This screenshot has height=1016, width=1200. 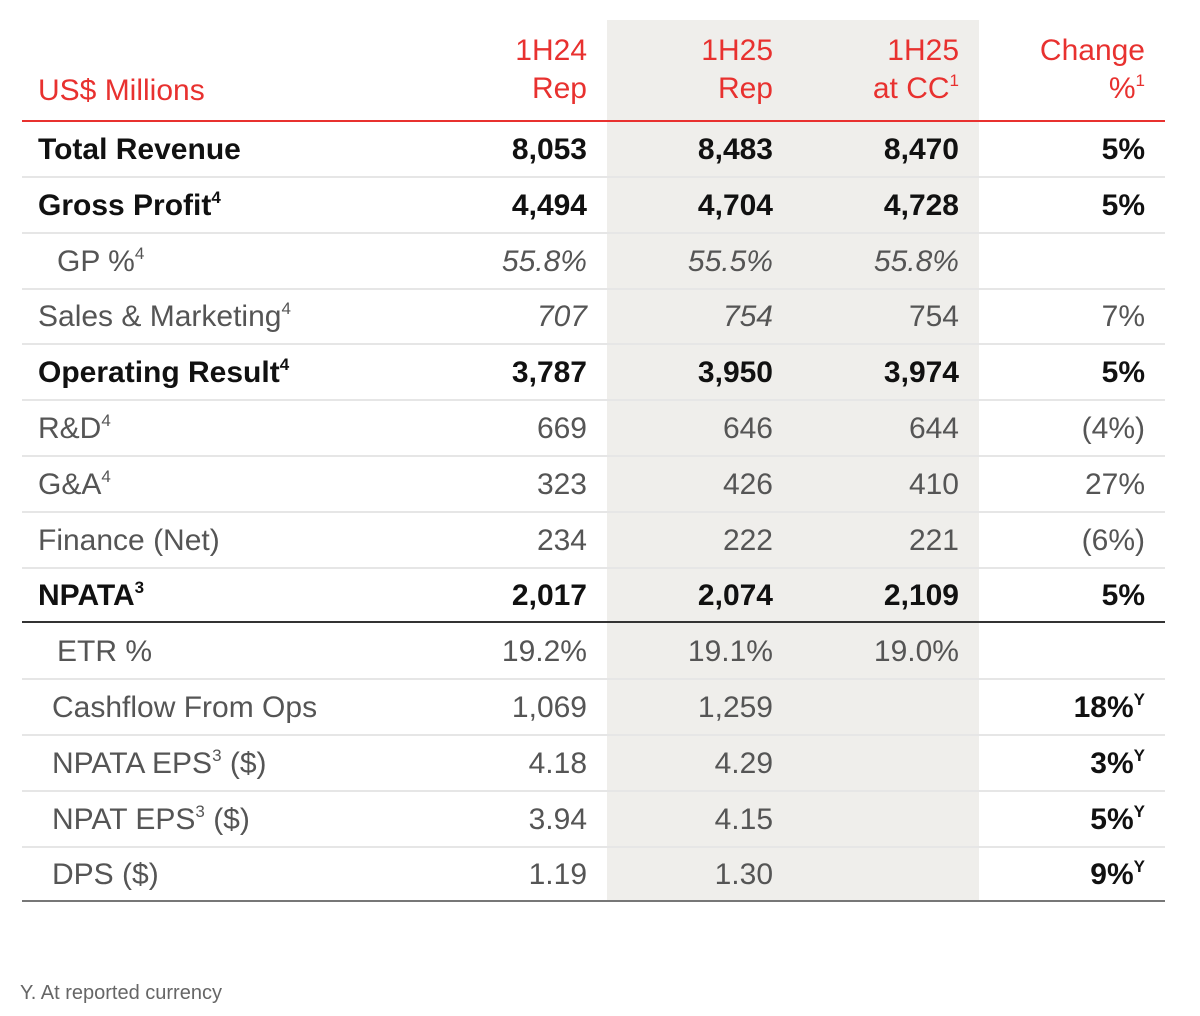 What do you see at coordinates (849, 652) in the screenshot?
I see `value-cell: 19.0%` at bounding box center [849, 652].